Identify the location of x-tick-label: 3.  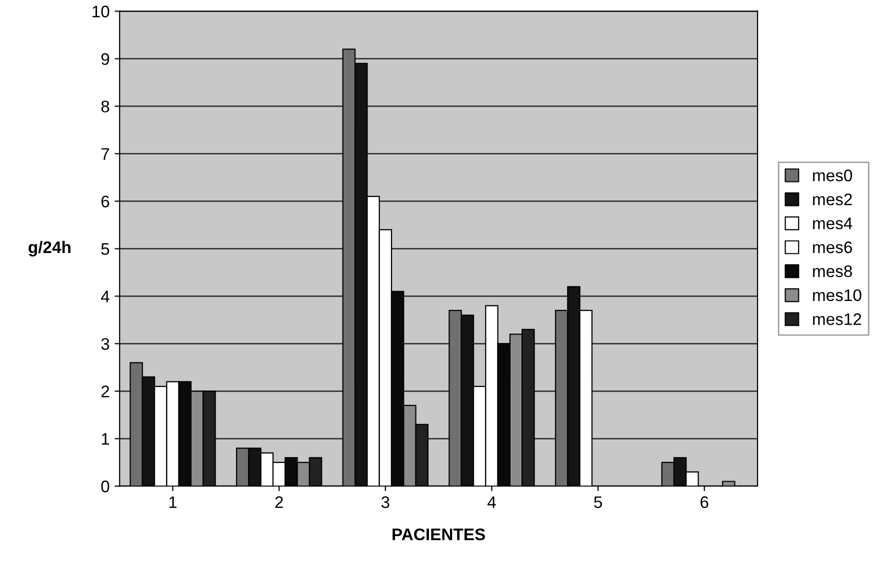
(385, 502).